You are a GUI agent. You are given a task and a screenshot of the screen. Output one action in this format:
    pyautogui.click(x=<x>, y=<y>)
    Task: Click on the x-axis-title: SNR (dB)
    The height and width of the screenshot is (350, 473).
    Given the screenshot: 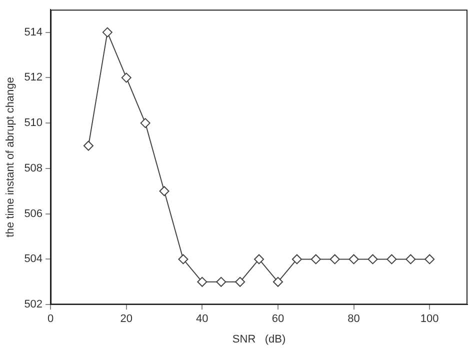 What is the action you would take?
    pyautogui.click(x=259, y=339)
    